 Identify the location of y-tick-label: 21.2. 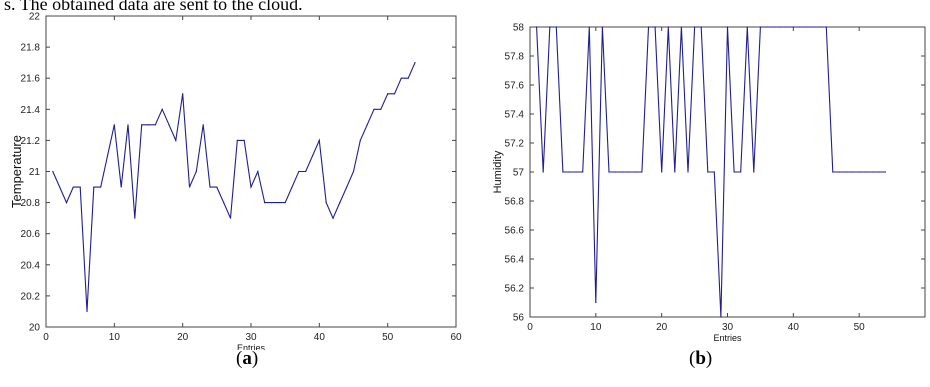
(31, 141).